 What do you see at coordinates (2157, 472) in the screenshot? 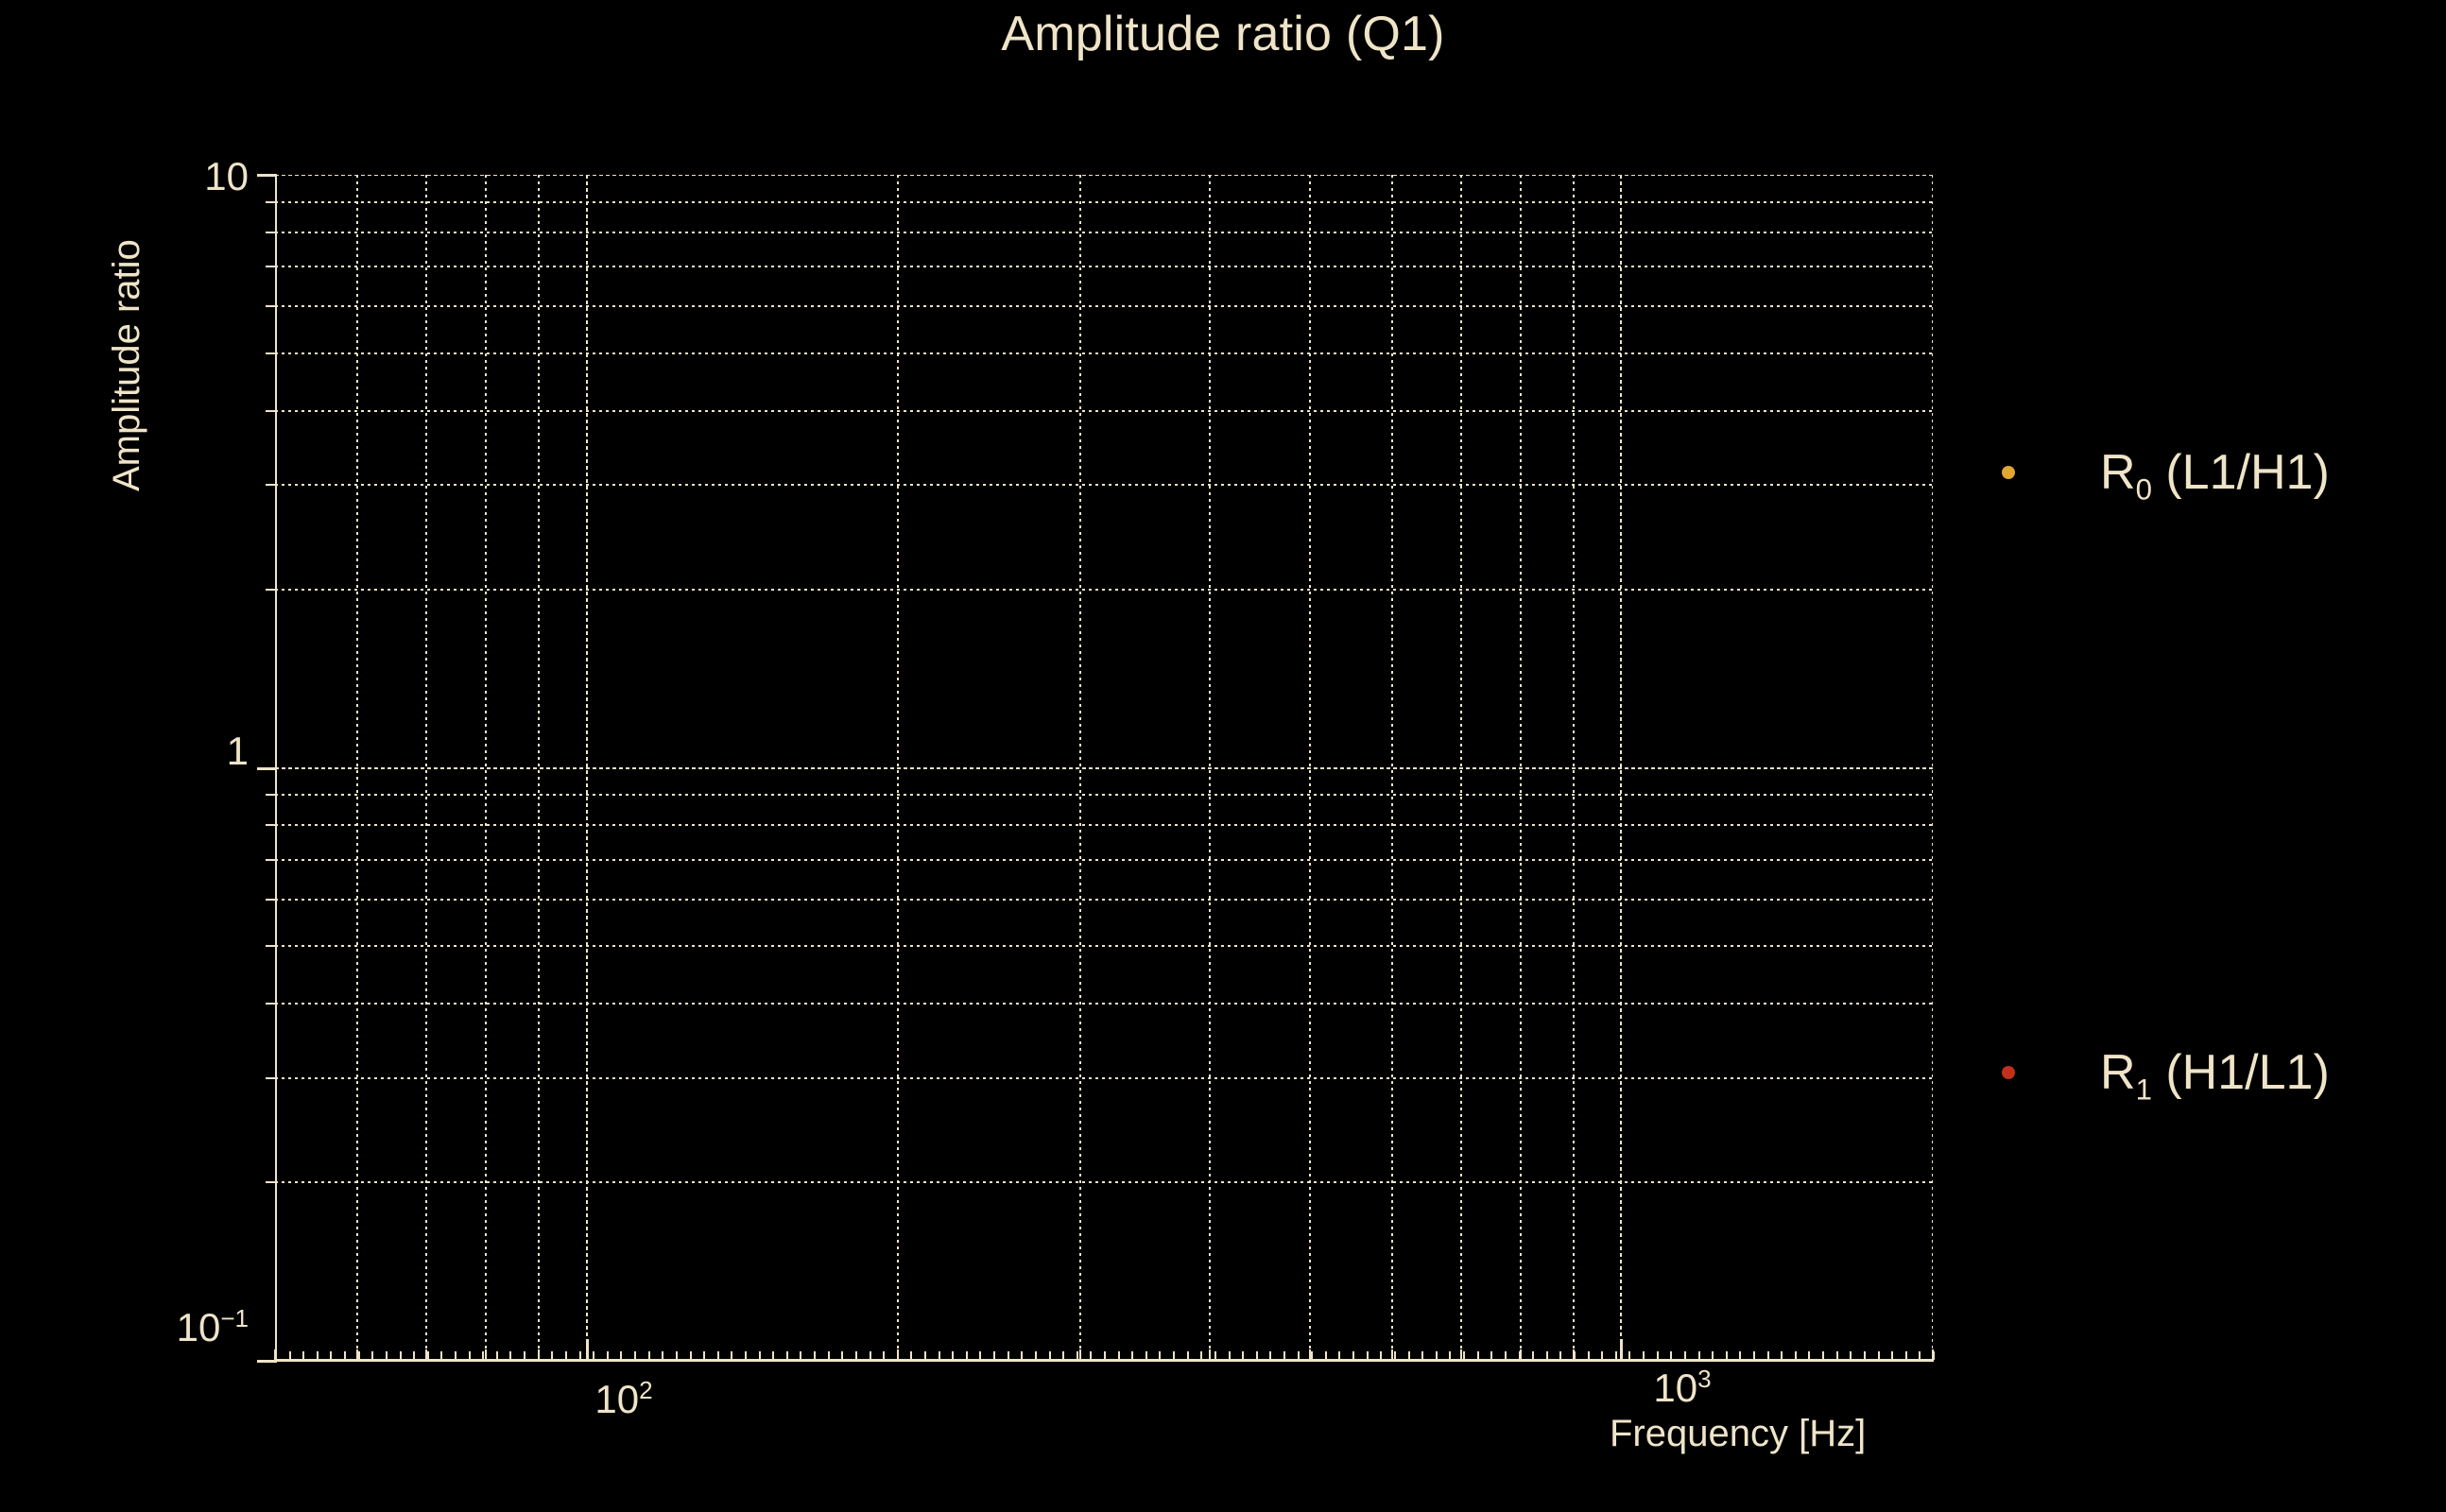
I see `legend-entry-r0: R0 (L1/H1)` at bounding box center [2157, 472].